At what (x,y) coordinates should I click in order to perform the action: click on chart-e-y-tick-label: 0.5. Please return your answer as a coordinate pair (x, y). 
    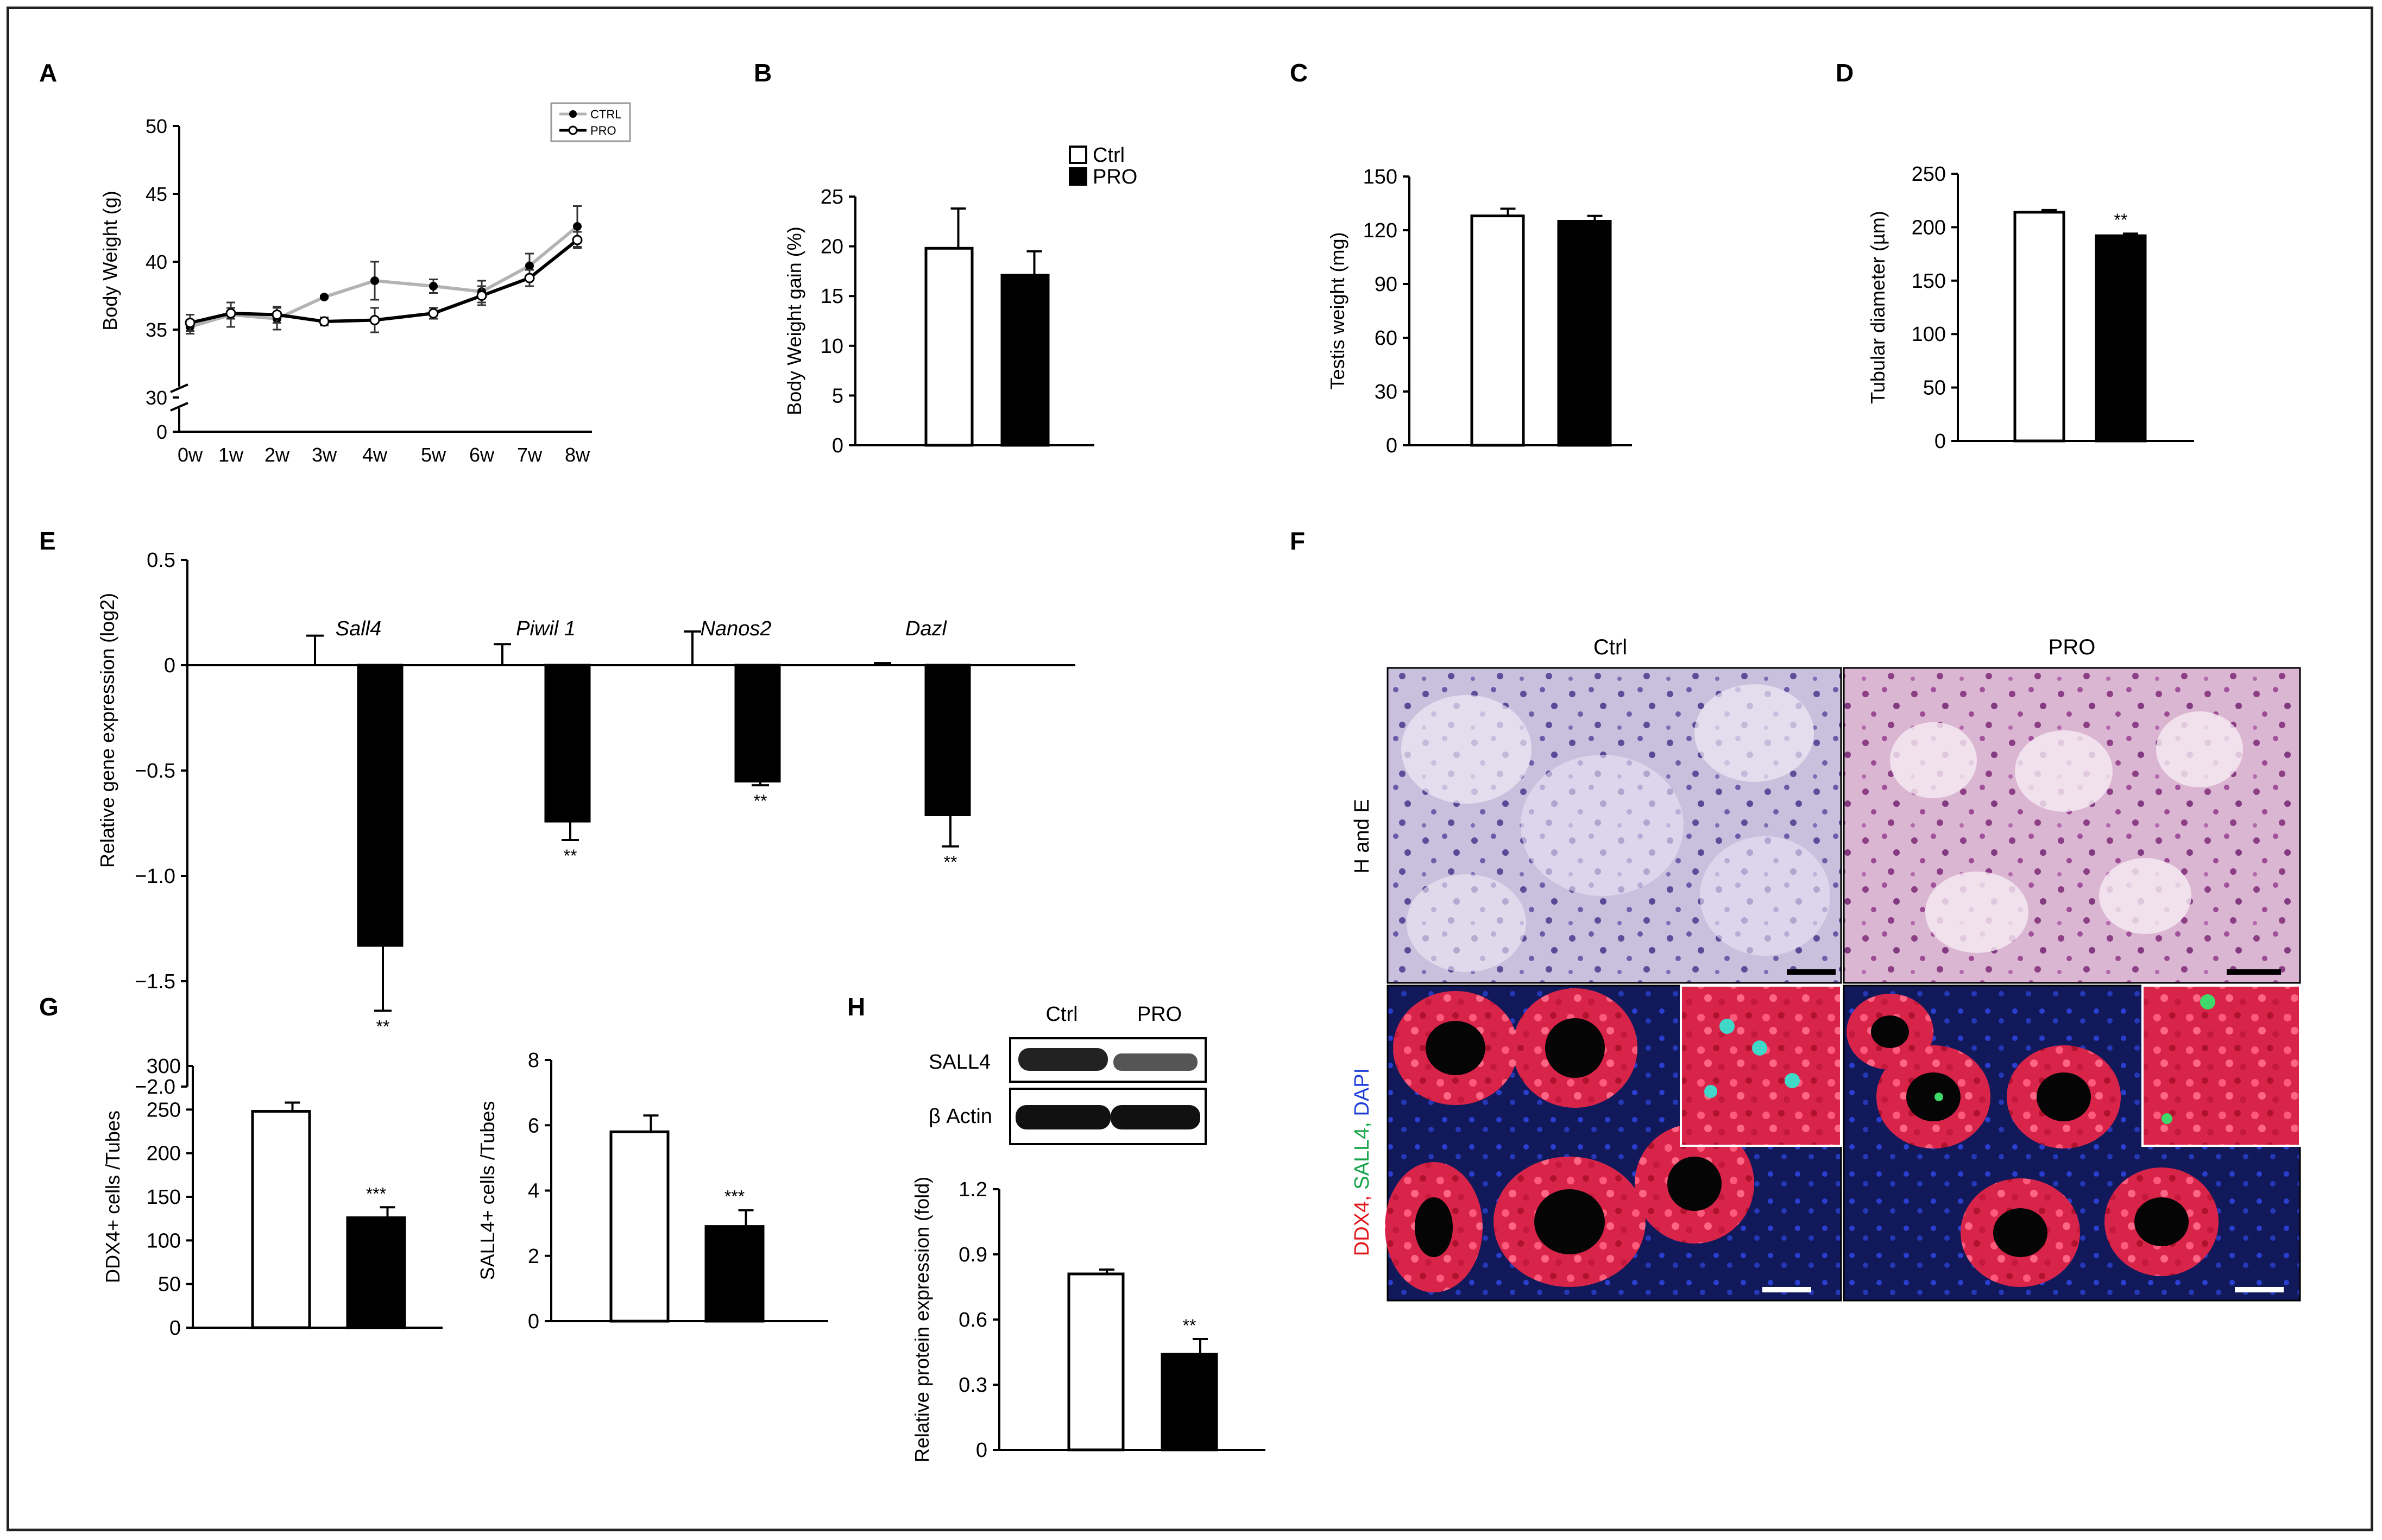
    Looking at the image, I should click on (161, 560).